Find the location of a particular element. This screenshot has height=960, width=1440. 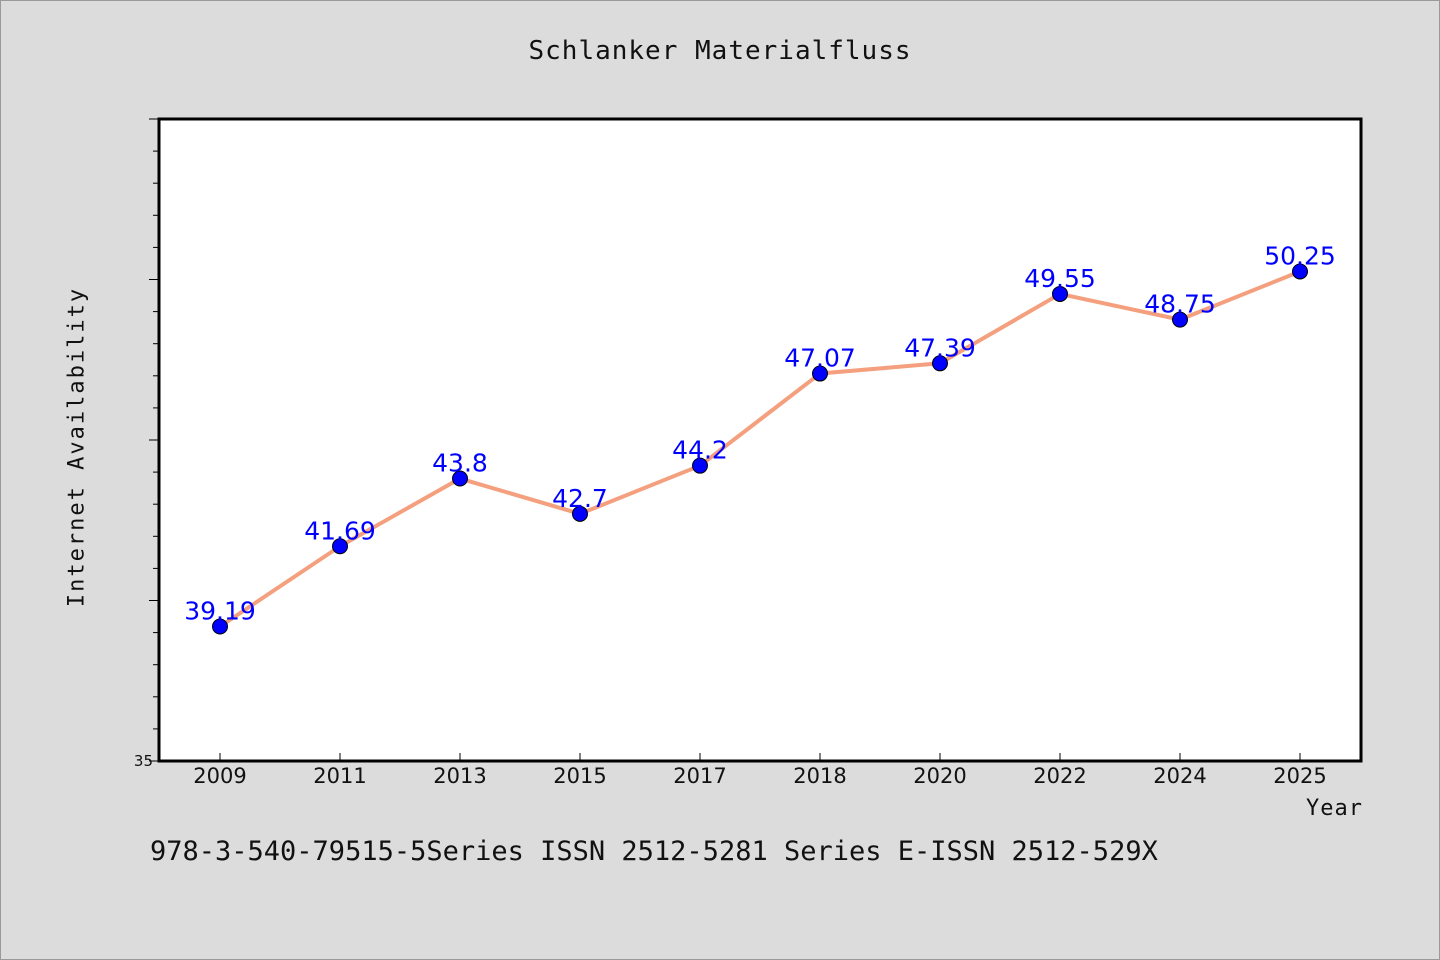

data-label: 48.75 is located at coordinates (1180, 304).